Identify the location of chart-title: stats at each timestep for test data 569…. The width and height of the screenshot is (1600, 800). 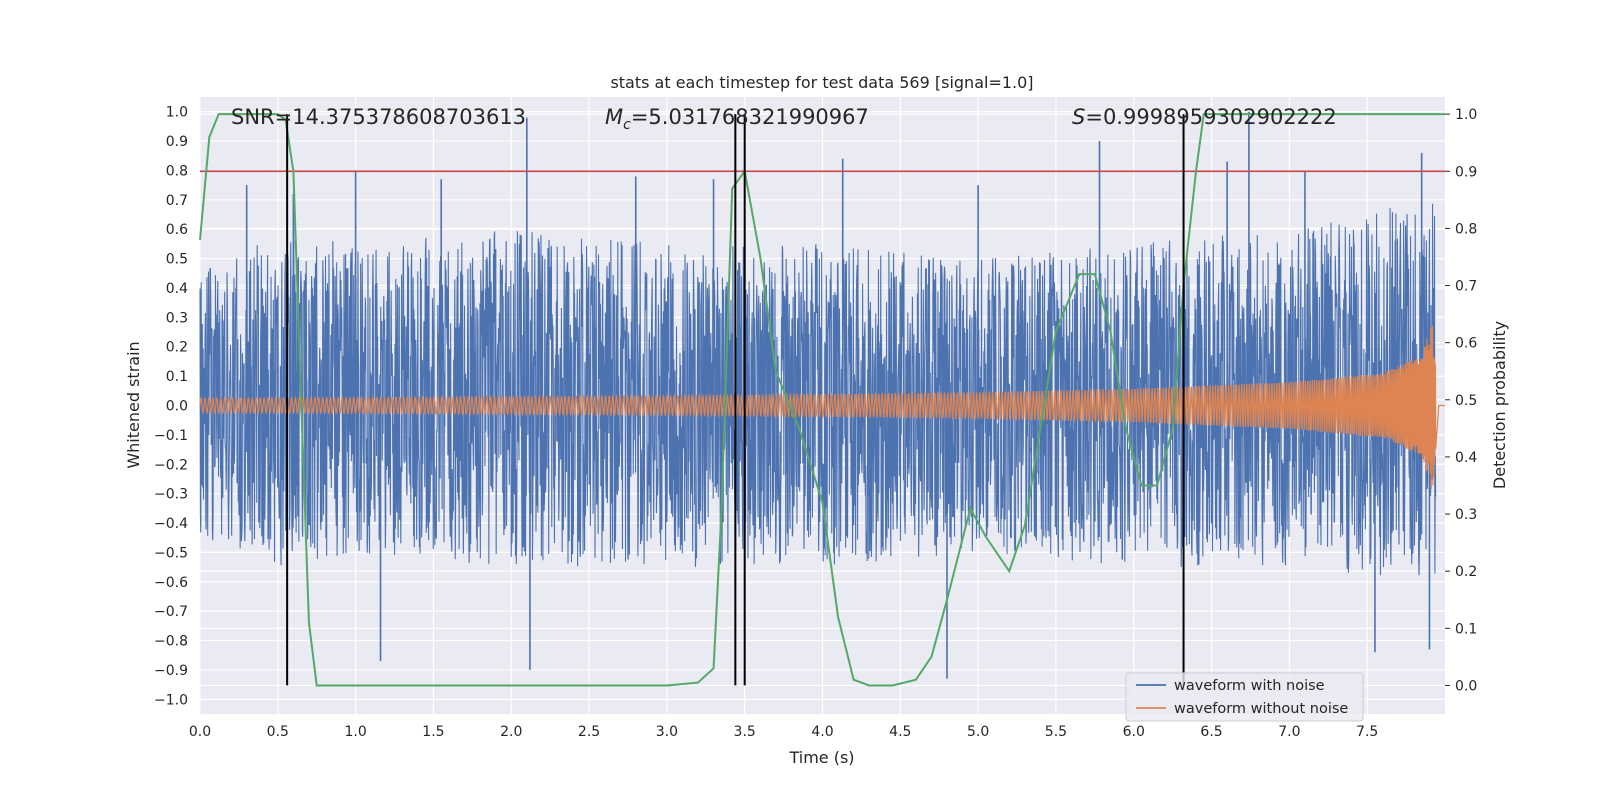
(821, 82).